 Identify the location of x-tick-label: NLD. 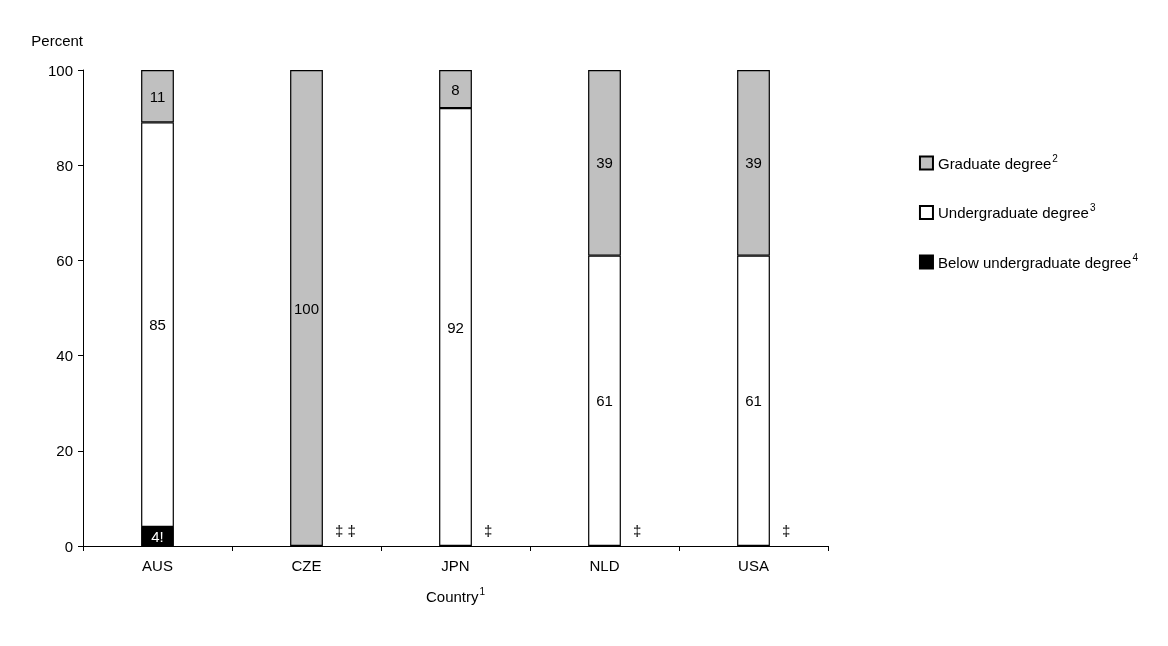
(604, 565).